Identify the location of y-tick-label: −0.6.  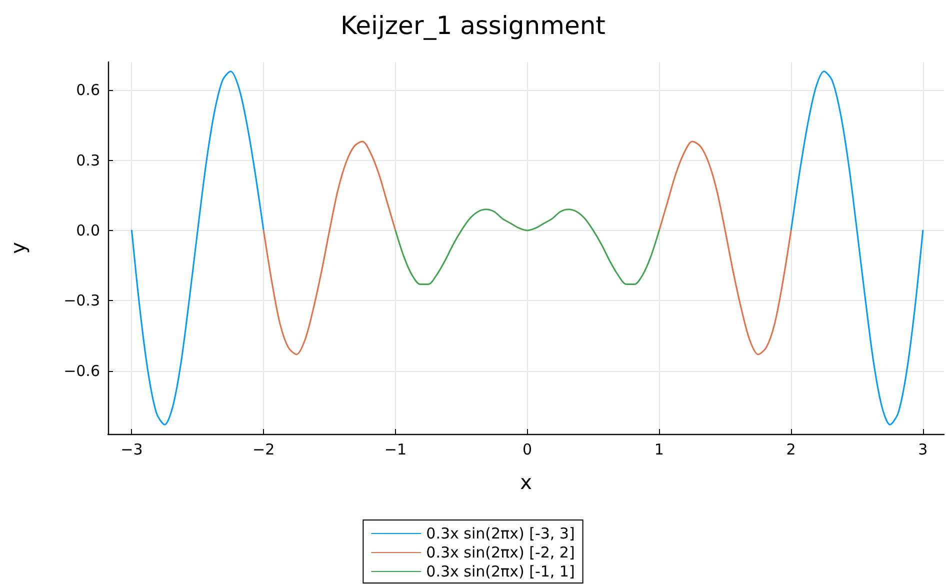
(82, 371).